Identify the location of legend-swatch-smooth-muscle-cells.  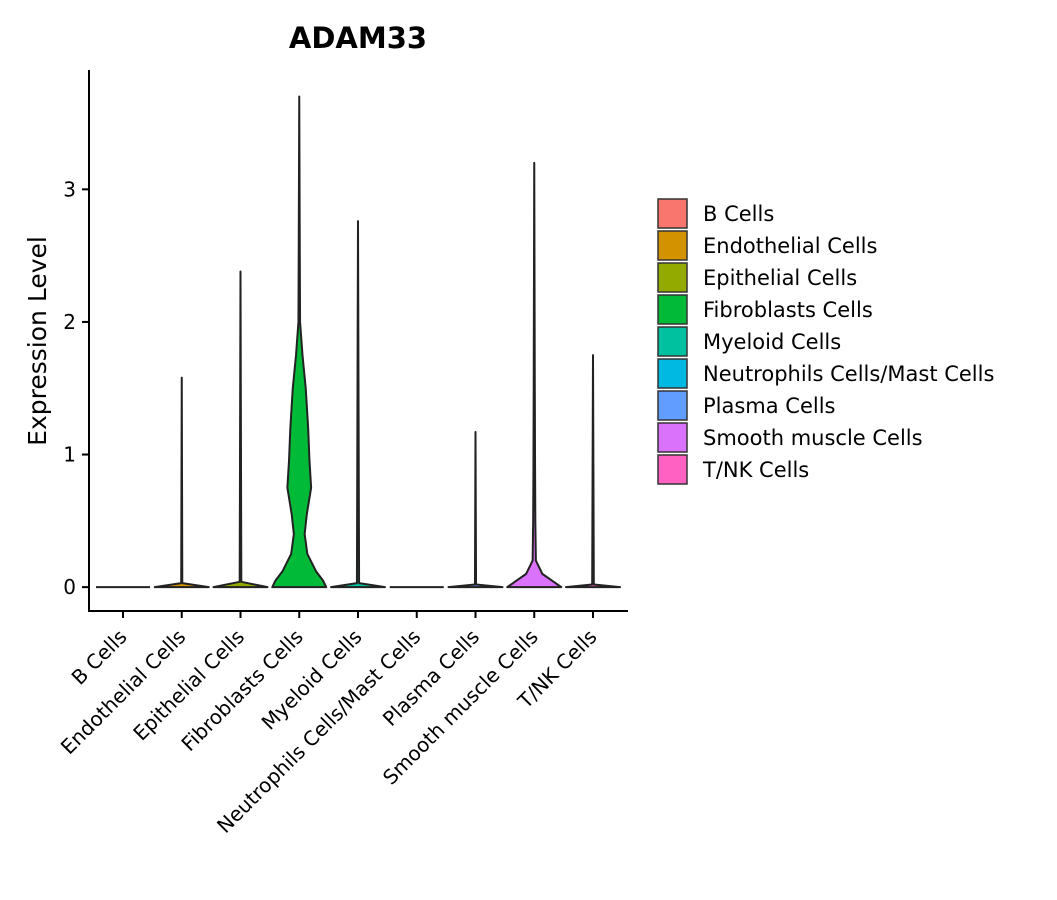
(672, 437).